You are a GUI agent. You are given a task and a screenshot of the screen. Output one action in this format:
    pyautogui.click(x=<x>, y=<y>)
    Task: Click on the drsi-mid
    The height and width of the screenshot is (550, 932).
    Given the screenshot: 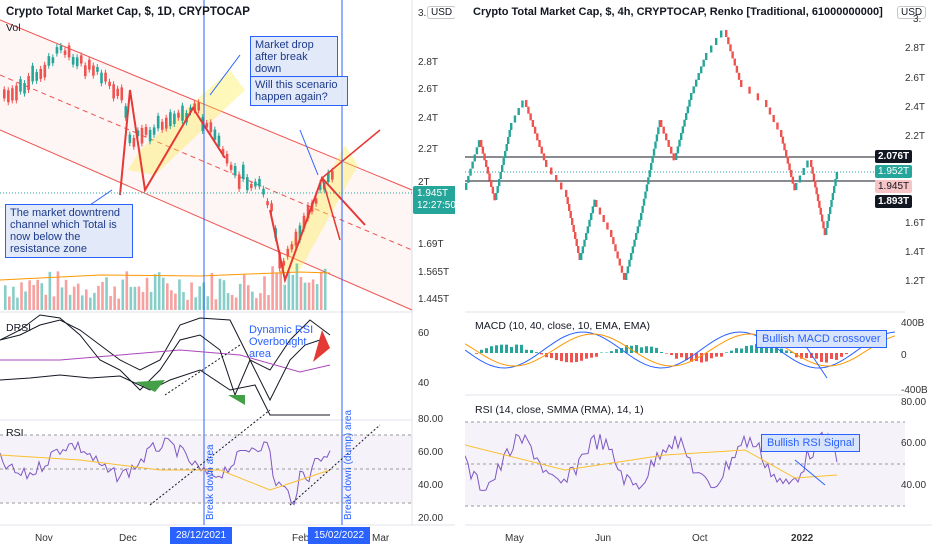 What is the action you would take?
    pyautogui.click(x=165, y=361)
    